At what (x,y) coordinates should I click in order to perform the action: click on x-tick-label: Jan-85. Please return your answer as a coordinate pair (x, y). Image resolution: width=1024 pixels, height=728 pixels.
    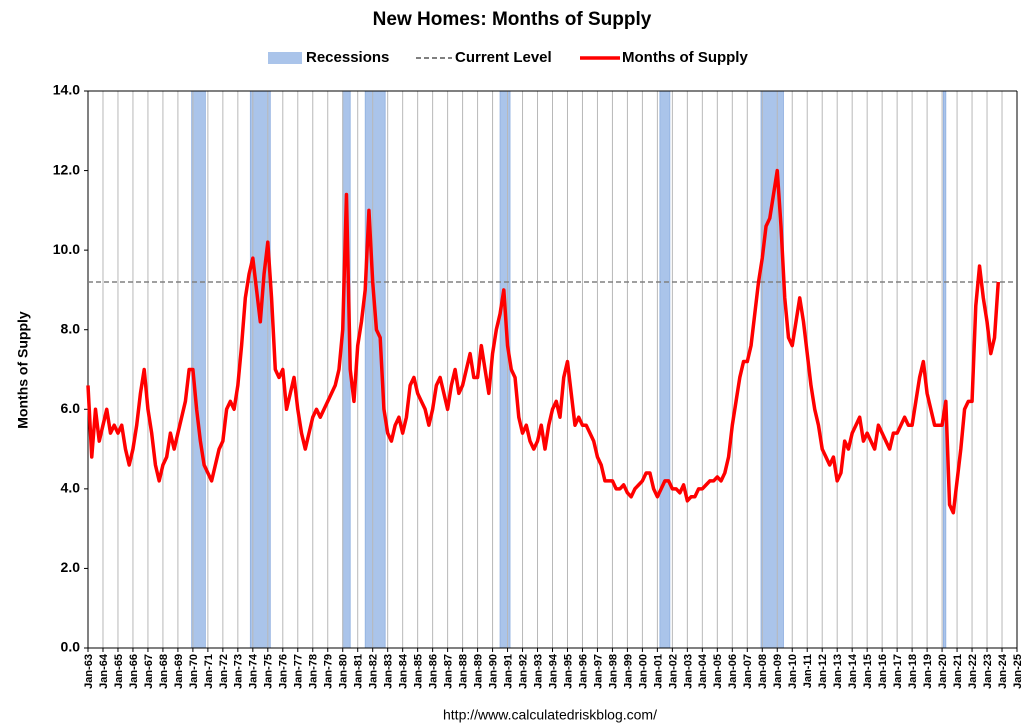
    Looking at the image, I should click on (419, 671).